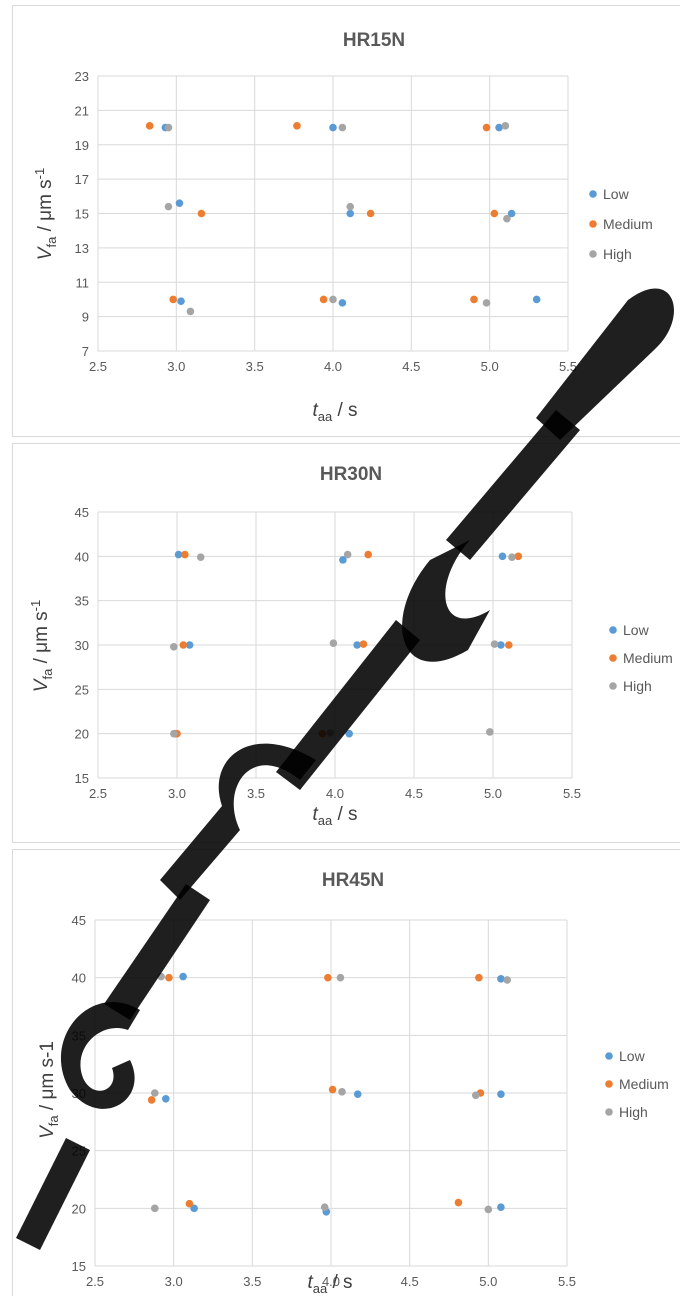  Describe the element at coordinates (79, 920) in the screenshot. I see `y-tick-label: 45` at that location.